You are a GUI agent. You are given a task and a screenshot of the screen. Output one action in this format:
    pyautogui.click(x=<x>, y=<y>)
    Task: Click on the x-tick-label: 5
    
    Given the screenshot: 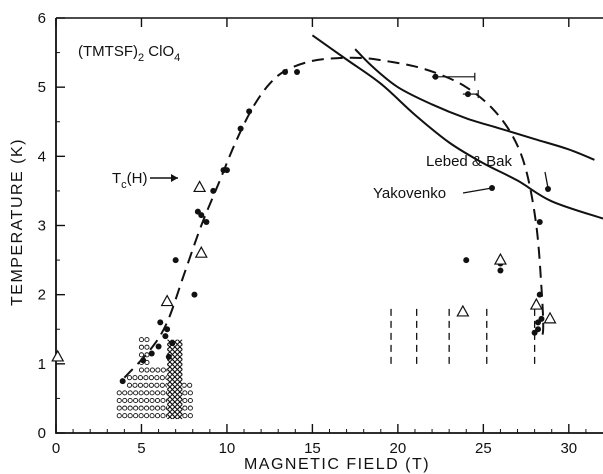 What is the action you would take?
    pyautogui.click(x=141, y=448)
    